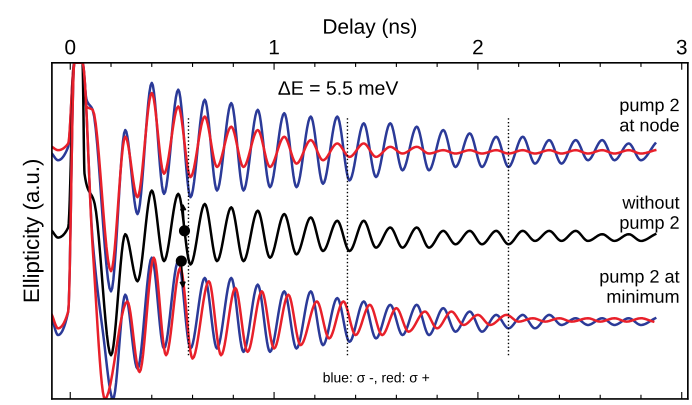 The image size is (692, 405). I want to click on annotation: blue: σ -, red: σ +, so click(377, 378).